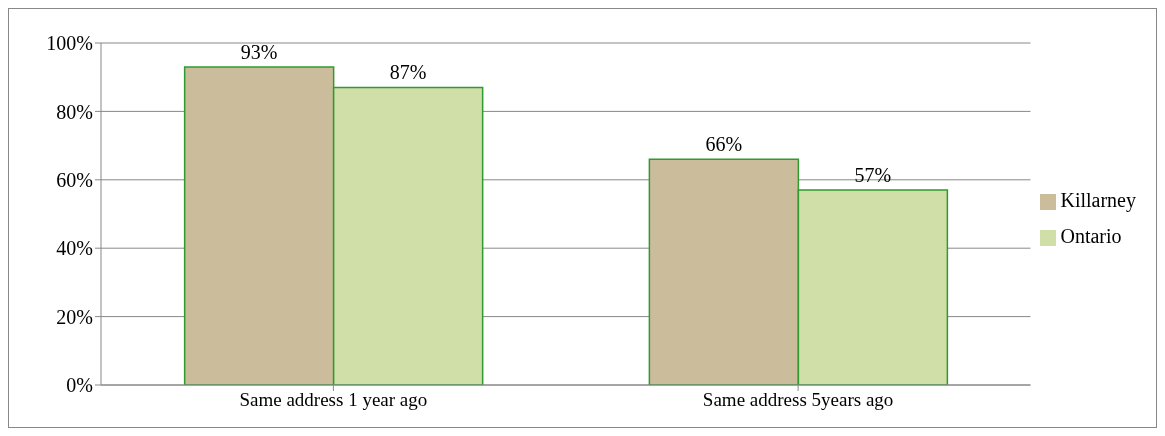 The height and width of the screenshot is (436, 1165). I want to click on text: 93%, so click(259, 51).